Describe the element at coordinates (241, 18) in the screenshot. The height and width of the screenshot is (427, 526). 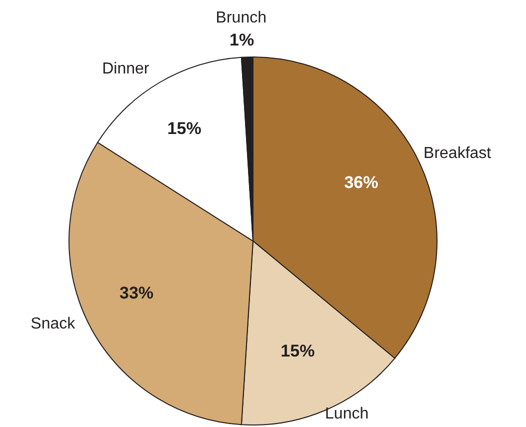
I see `slice-label: Brunch` at that location.